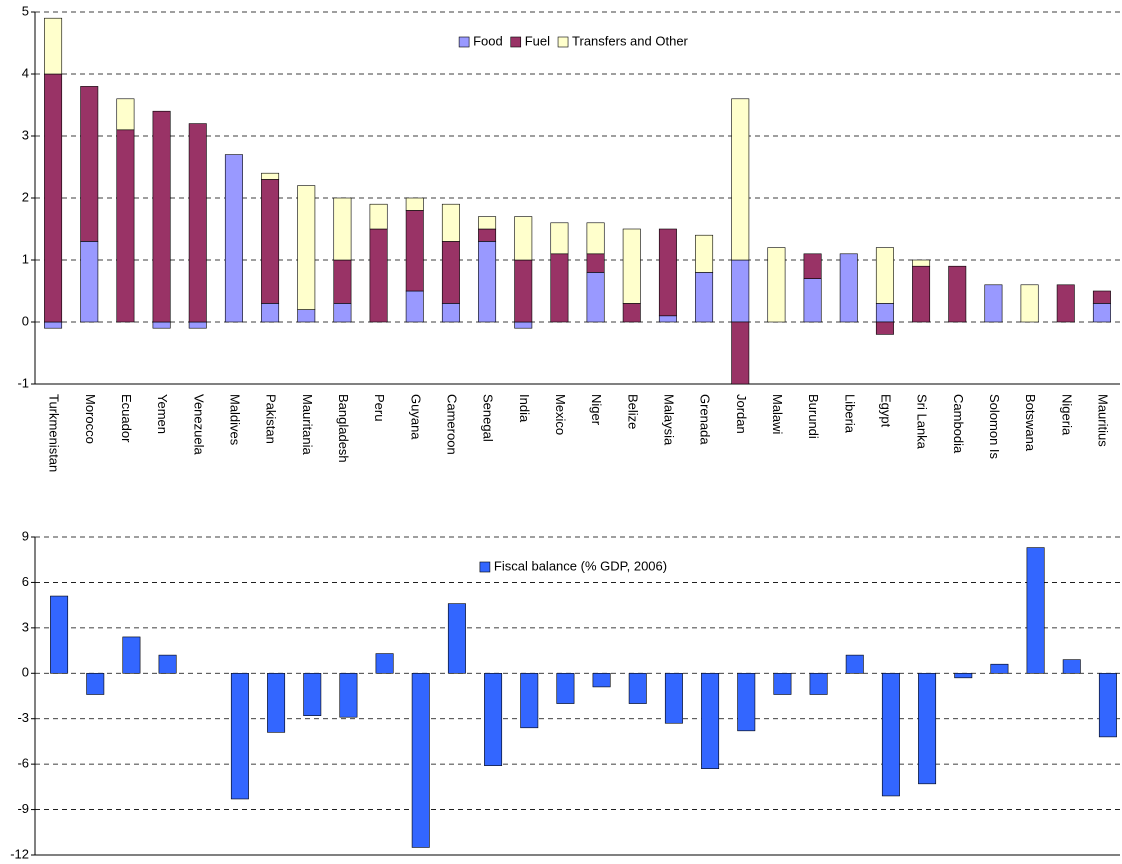  I want to click on x-tick-label: Belize, so click(632, 411).